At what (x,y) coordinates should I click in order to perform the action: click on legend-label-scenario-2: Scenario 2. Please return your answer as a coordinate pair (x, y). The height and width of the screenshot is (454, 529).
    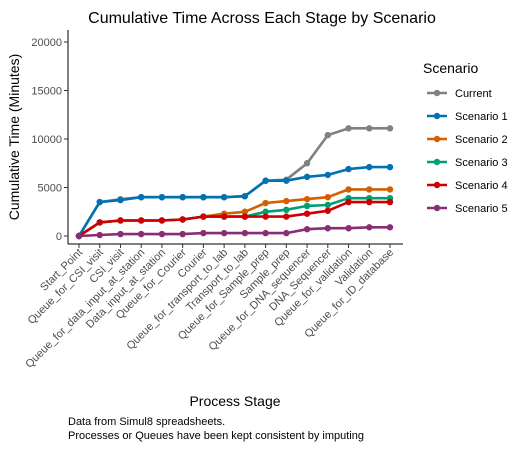
    Looking at the image, I should click on (481, 140).